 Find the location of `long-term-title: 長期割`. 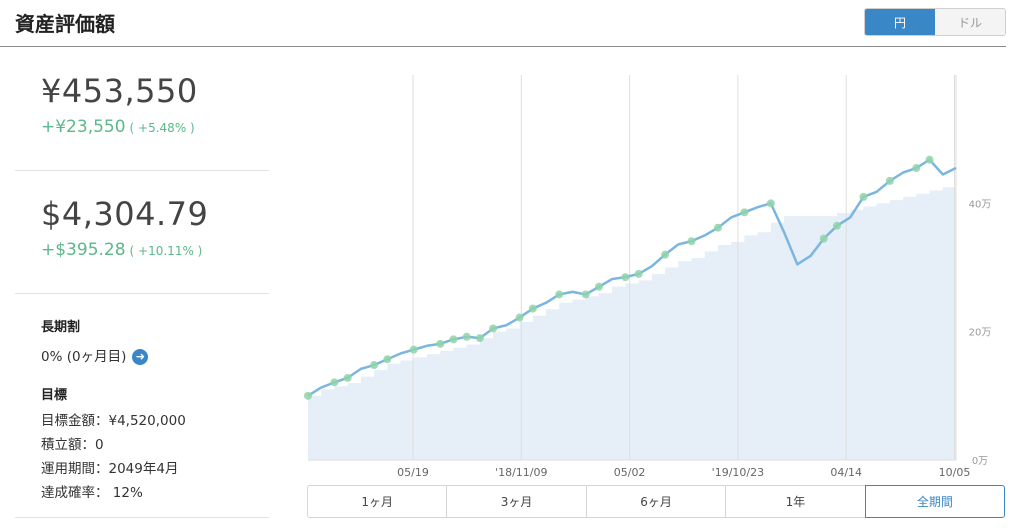

long-term-title: 長期割 is located at coordinates (61, 327).